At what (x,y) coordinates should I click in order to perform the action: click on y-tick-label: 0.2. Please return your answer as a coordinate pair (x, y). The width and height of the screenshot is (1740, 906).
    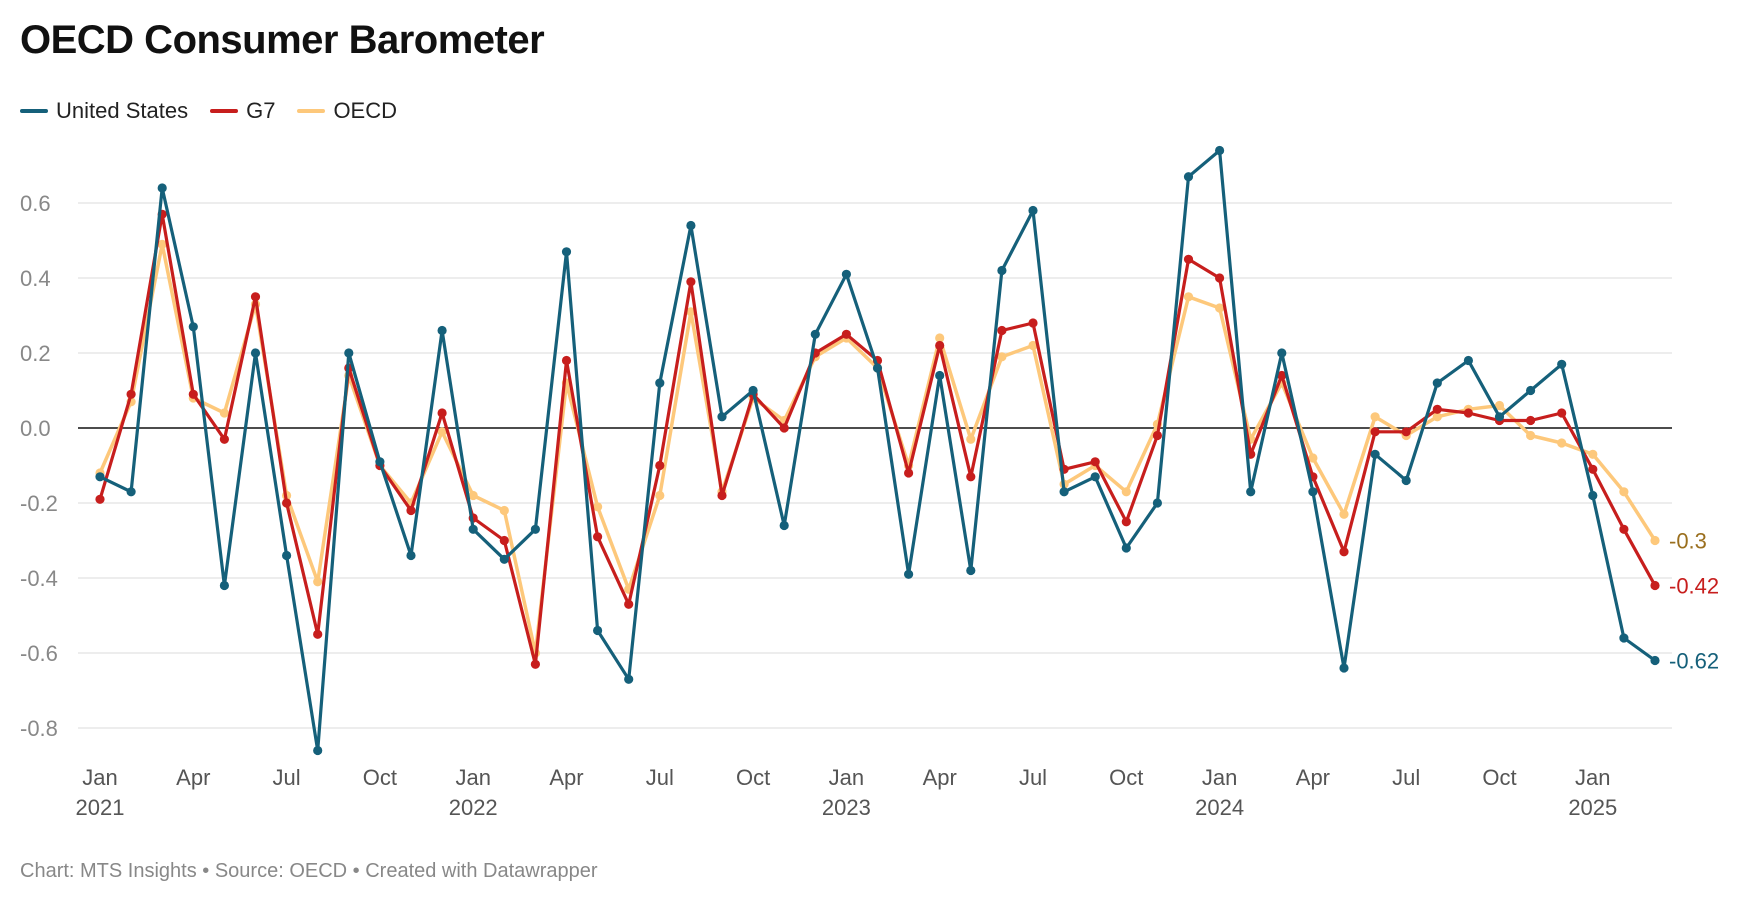
    Looking at the image, I should click on (35, 353).